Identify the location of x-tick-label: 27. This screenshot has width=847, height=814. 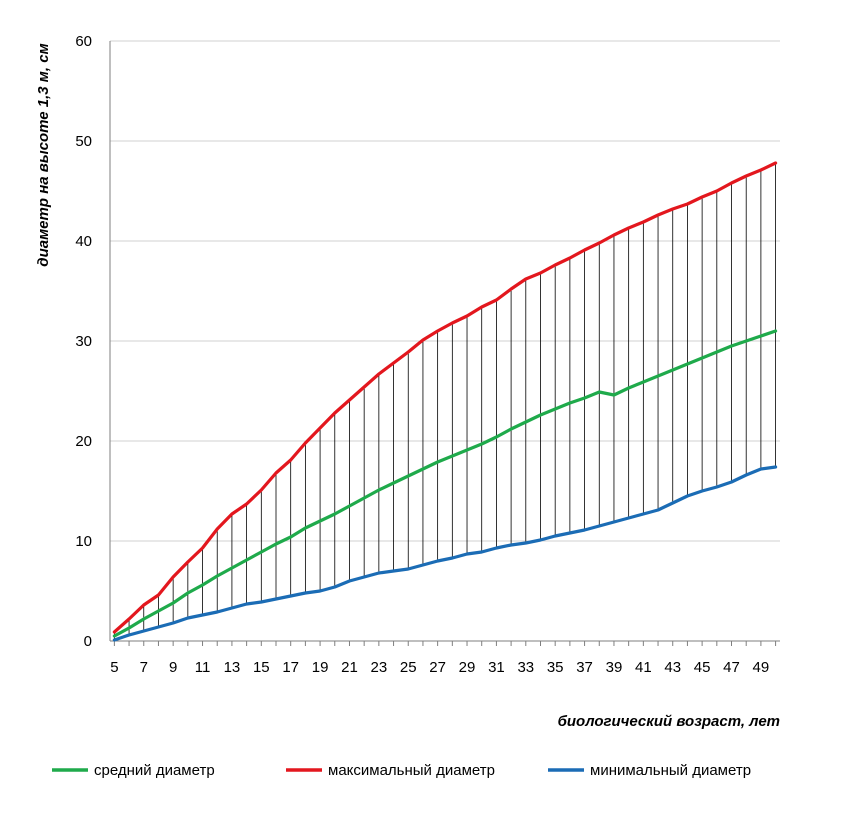
(437, 667).